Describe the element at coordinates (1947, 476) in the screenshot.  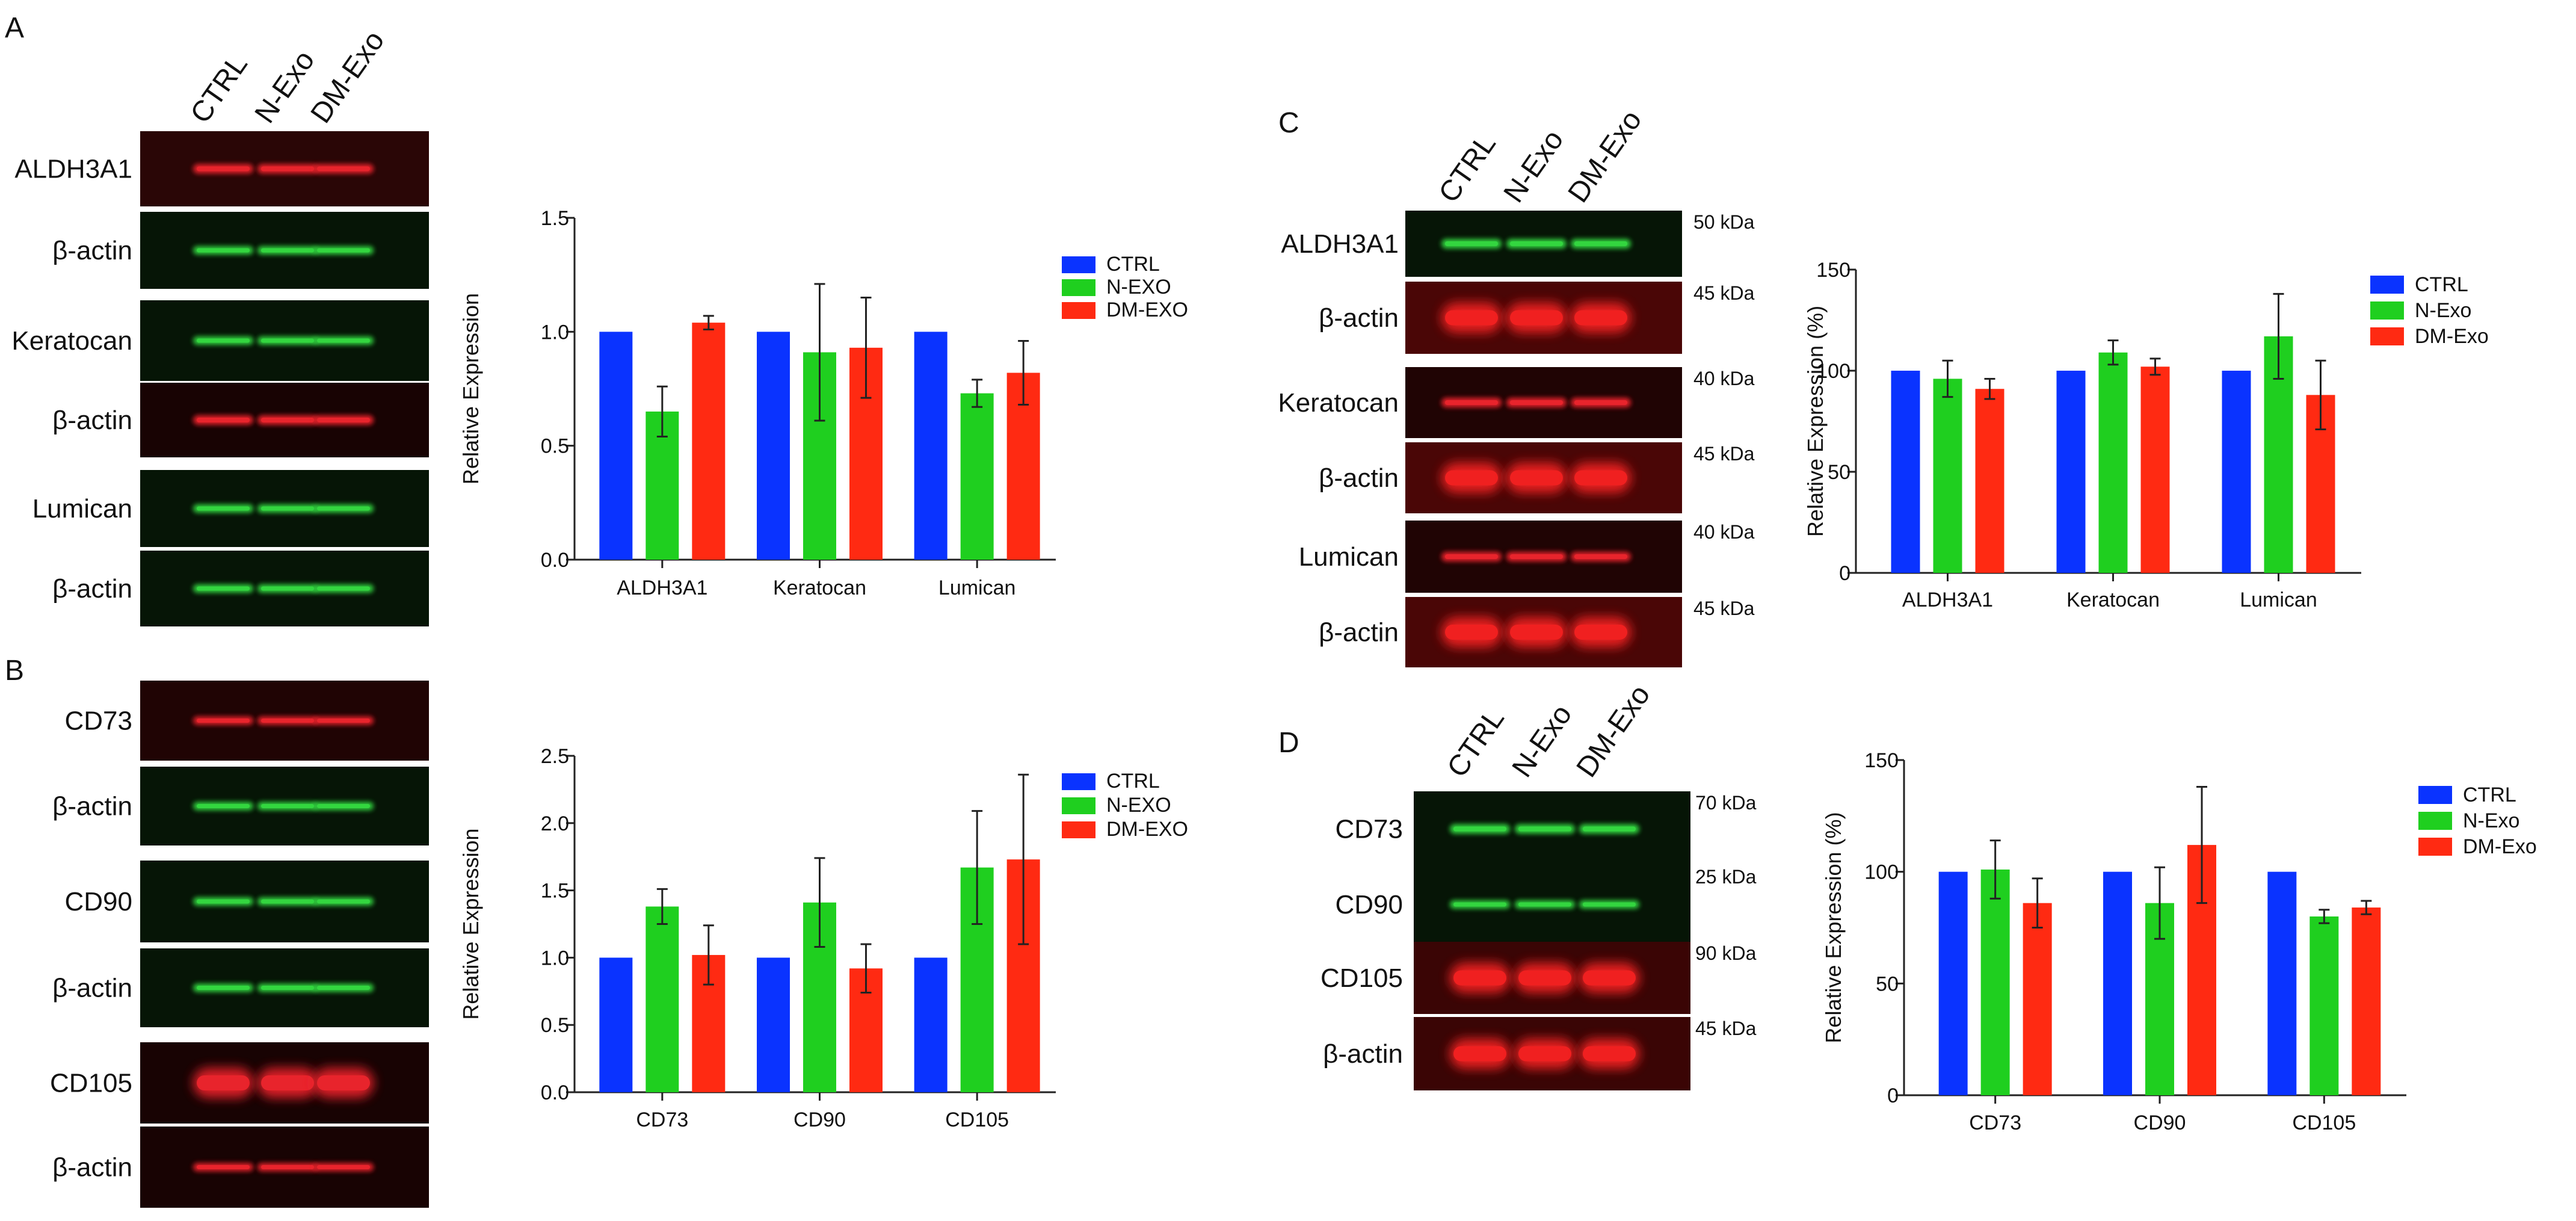
I see `bar-aldh3a1-n-exo` at that location.